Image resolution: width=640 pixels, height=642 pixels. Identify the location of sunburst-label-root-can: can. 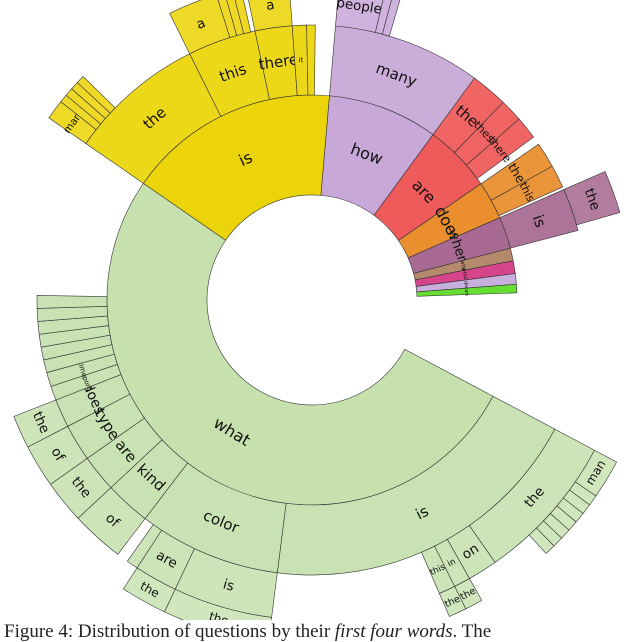
(466, 291).